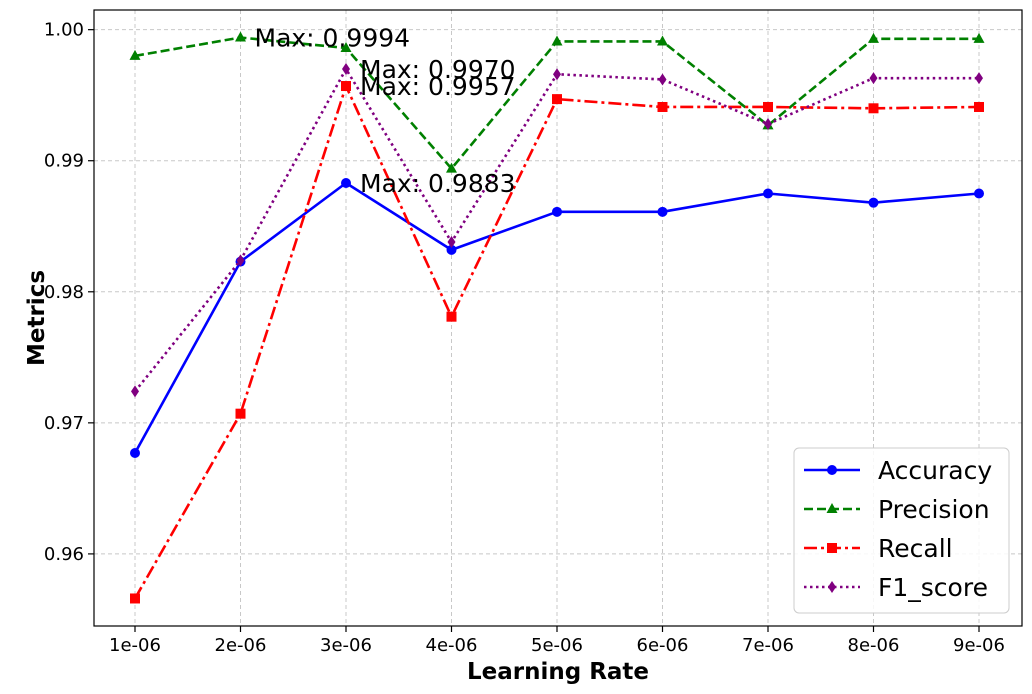  I want to click on x-tick-label: 3e-06, so click(346, 645).